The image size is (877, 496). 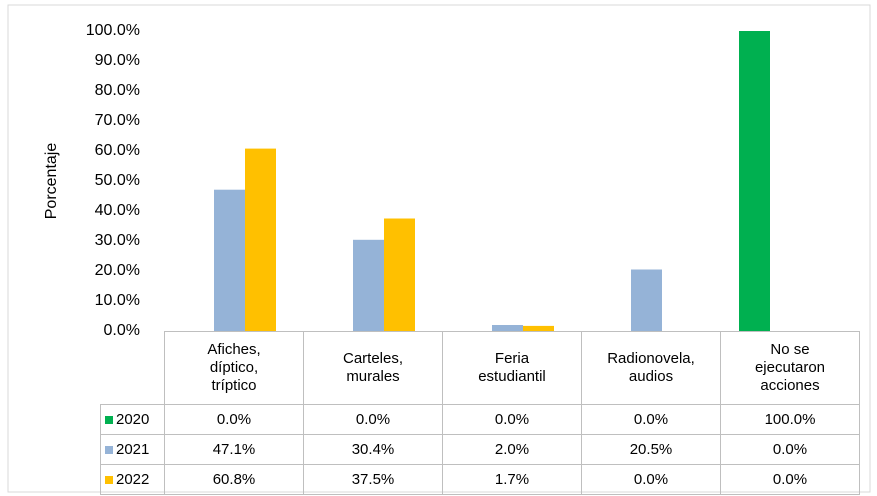 I want to click on data-label: 1.7%, so click(x=512, y=479).